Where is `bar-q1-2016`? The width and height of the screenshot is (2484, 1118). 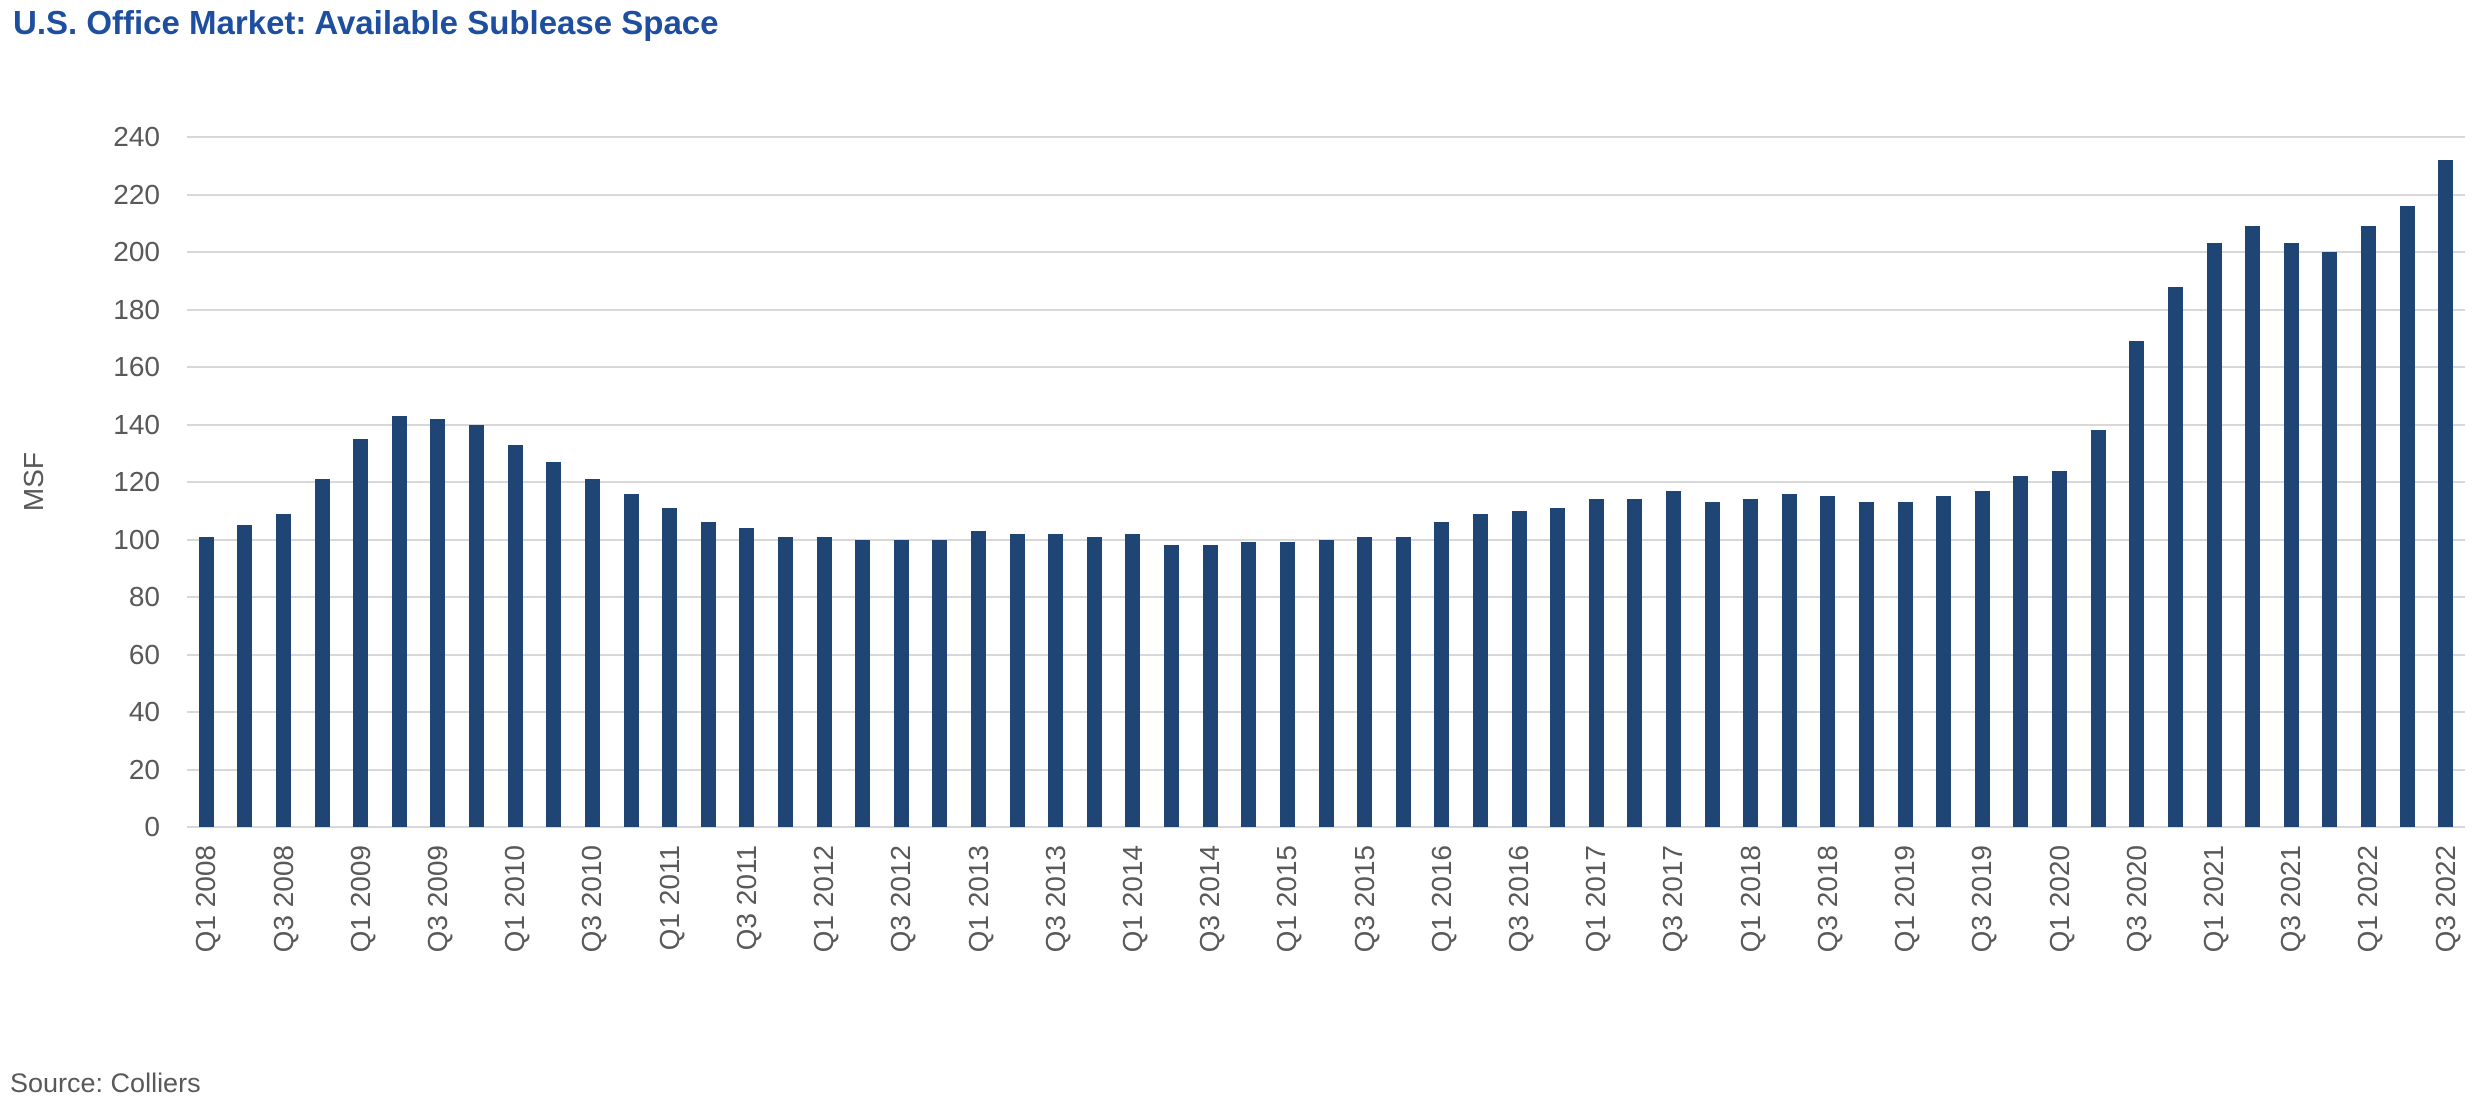
bar-q1-2016 is located at coordinates (1442, 674).